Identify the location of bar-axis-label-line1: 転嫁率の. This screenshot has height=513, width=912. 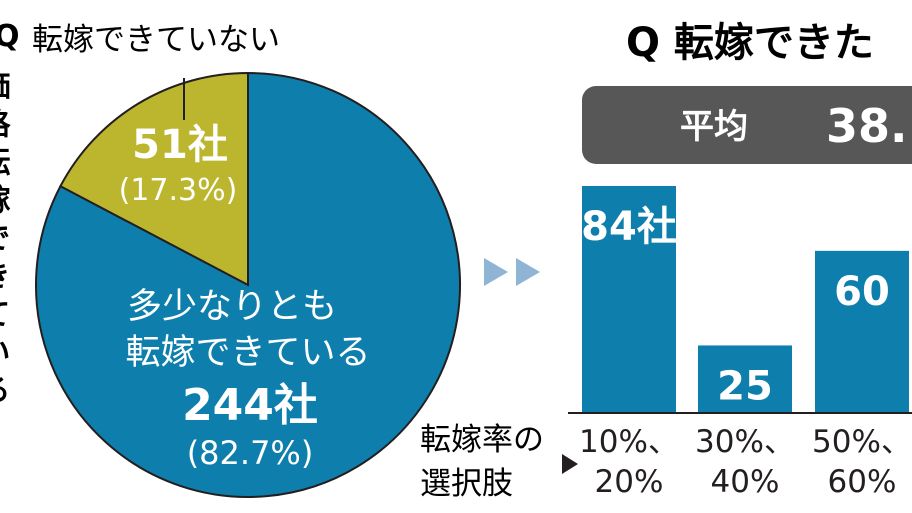
(482, 440).